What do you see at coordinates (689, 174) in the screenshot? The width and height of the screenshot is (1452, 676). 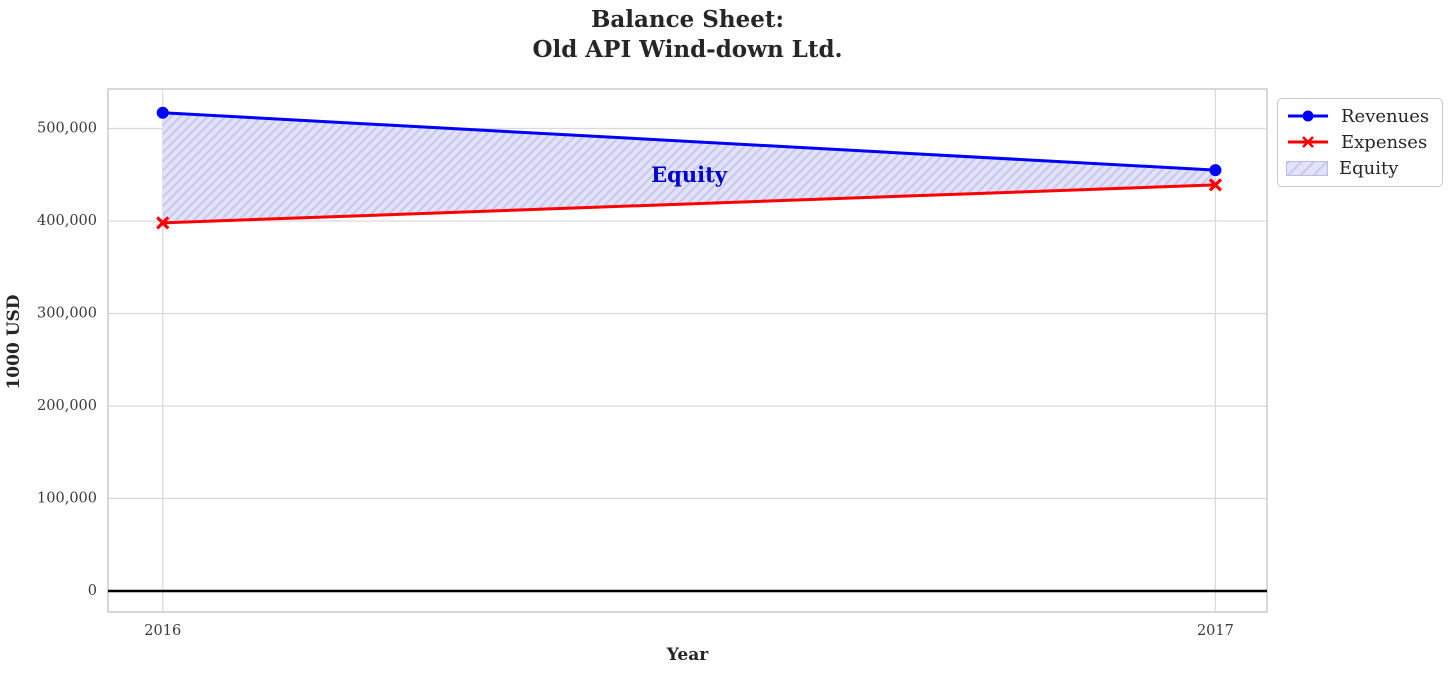 I see `equity-annotation: Equity` at bounding box center [689, 174].